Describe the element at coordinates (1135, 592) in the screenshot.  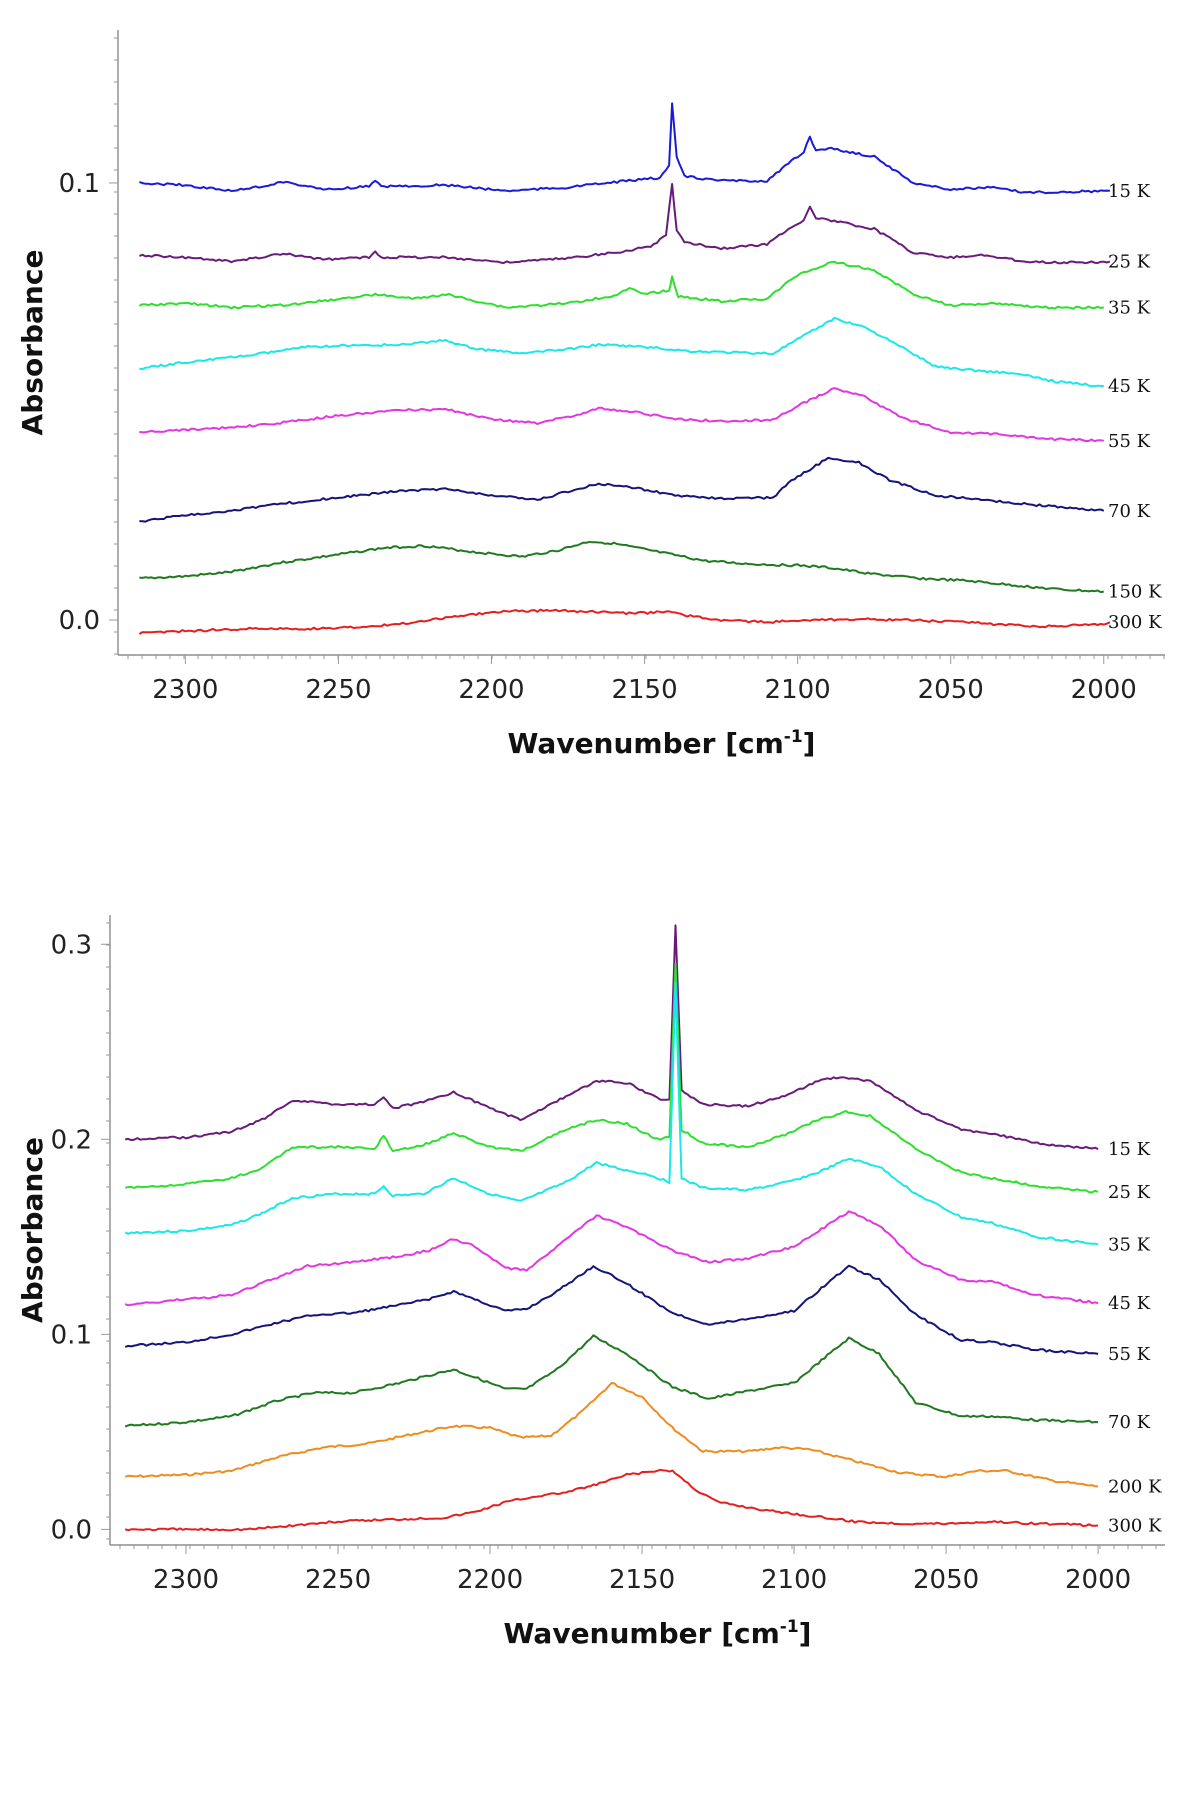
I see `series-label: 150 K` at that location.